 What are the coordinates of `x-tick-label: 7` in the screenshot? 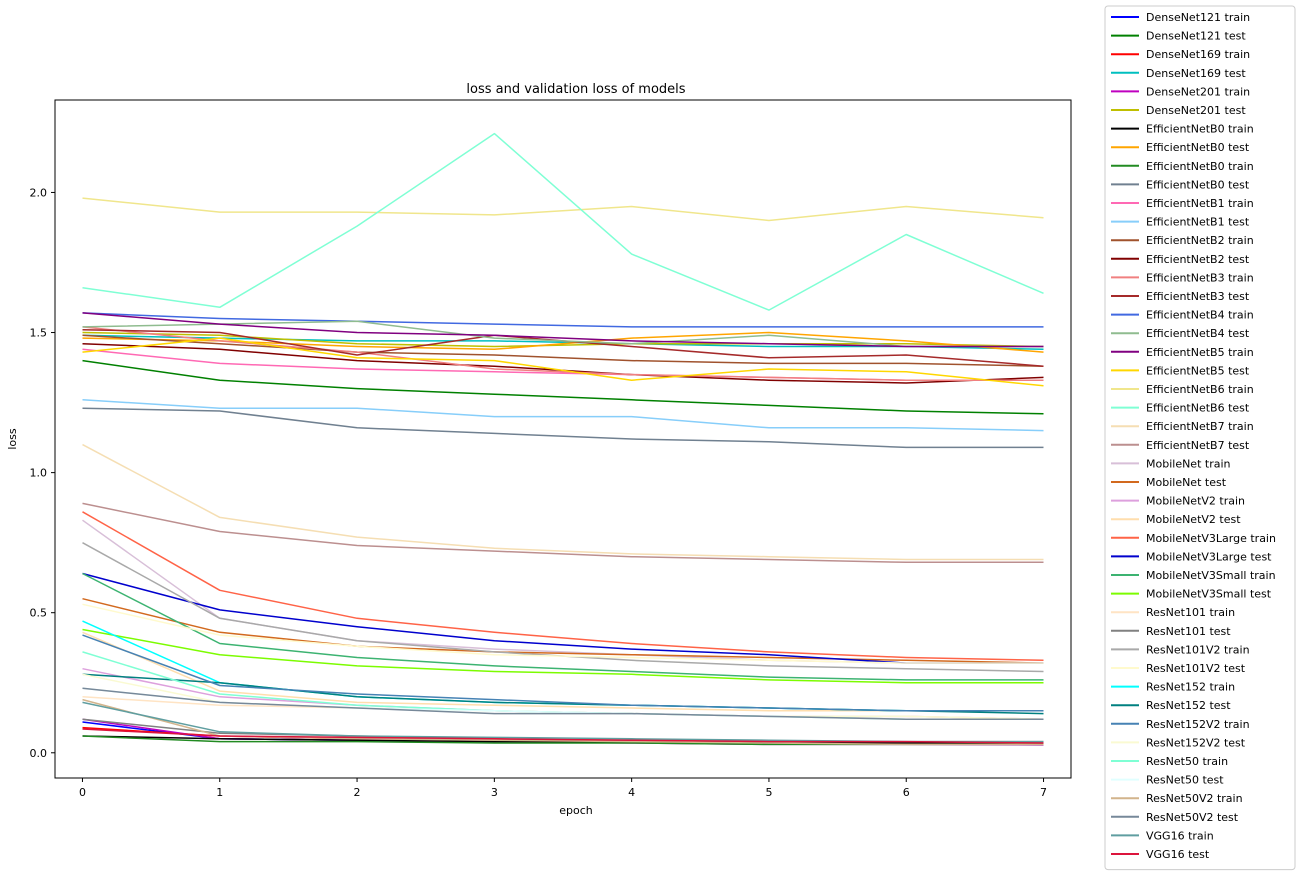 It's located at (1043, 792).